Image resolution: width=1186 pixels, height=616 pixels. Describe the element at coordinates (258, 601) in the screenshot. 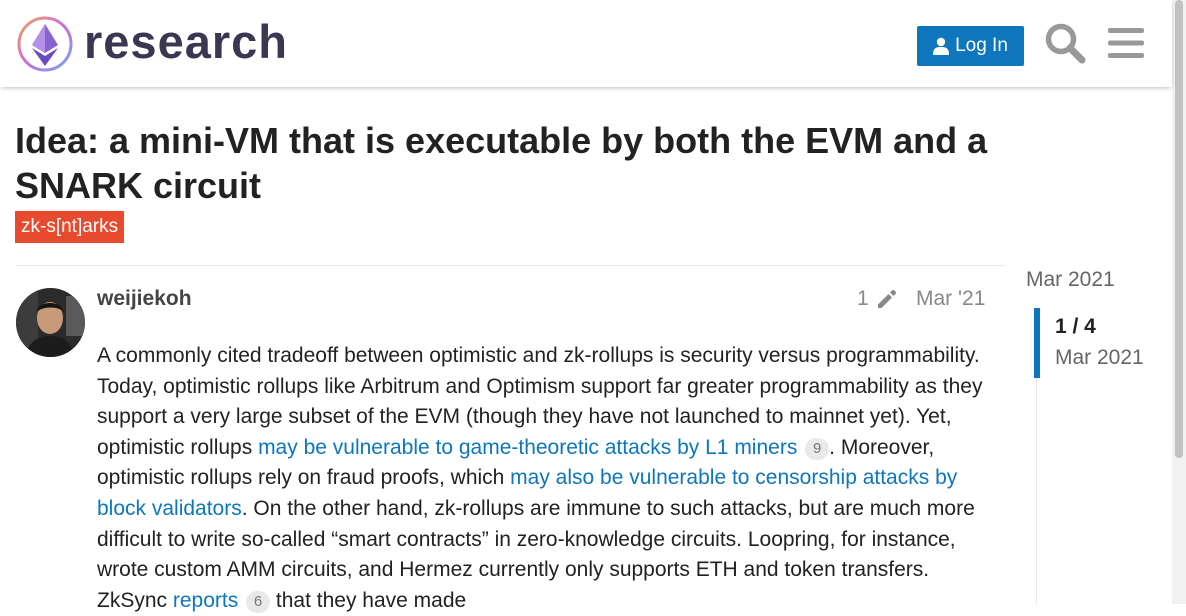

I see `link-click-count: 6` at that location.